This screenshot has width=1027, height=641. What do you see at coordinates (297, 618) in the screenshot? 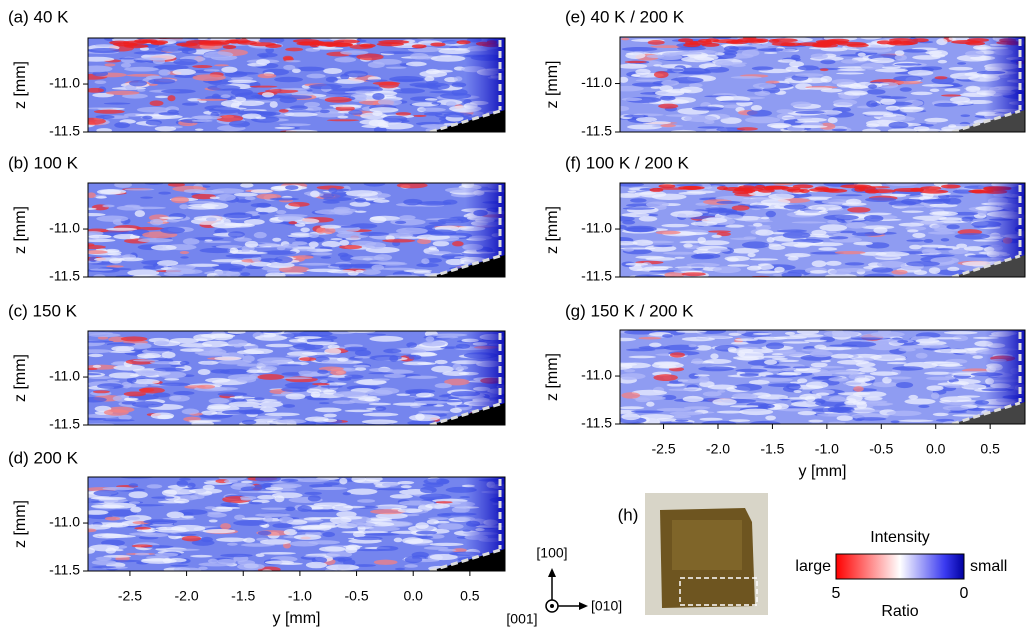
I see `x-axis-label: y [mm]` at bounding box center [297, 618].